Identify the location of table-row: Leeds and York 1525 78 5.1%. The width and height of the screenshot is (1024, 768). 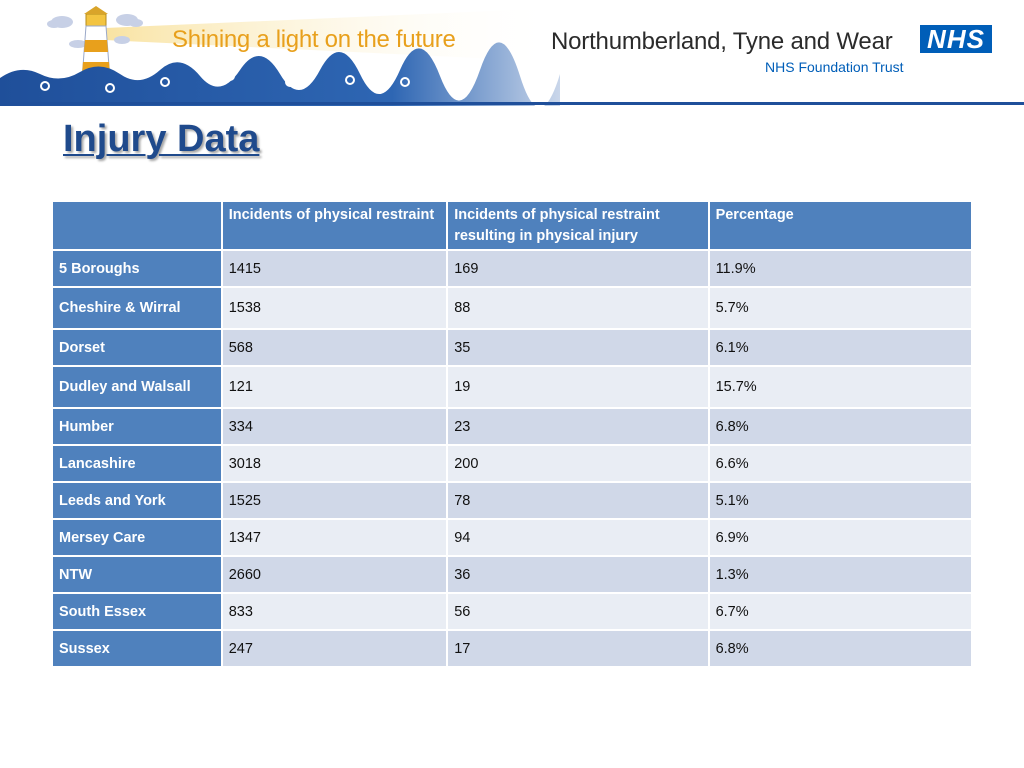
(512, 500).